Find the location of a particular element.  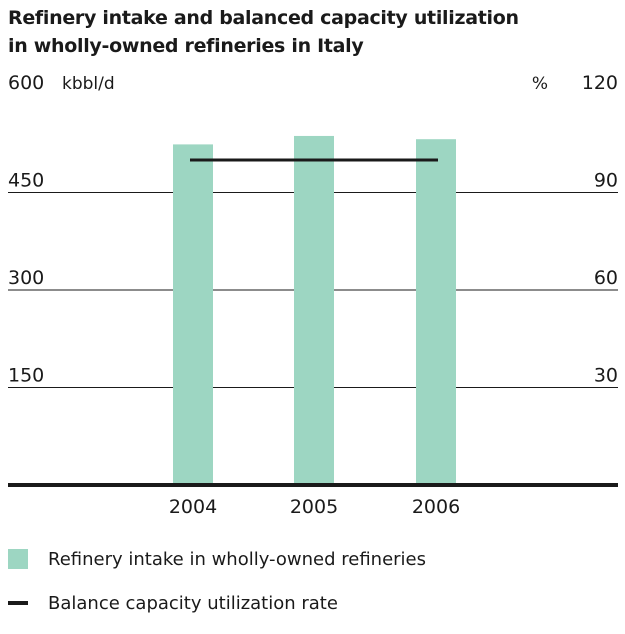

y-right-tick-60: 60 is located at coordinates (606, 278).